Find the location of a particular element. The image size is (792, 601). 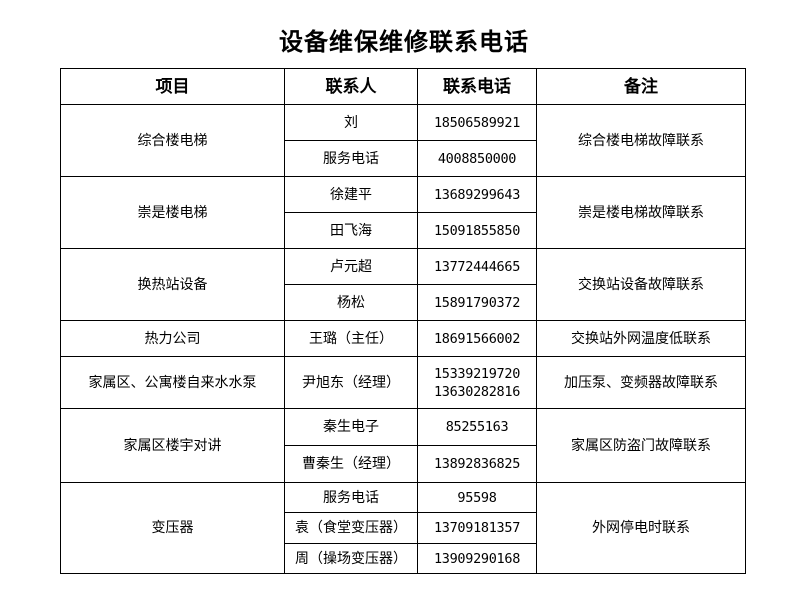

table-header-row: 项目 联系人 联系电话 备注 is located at coordinates (403, 86).